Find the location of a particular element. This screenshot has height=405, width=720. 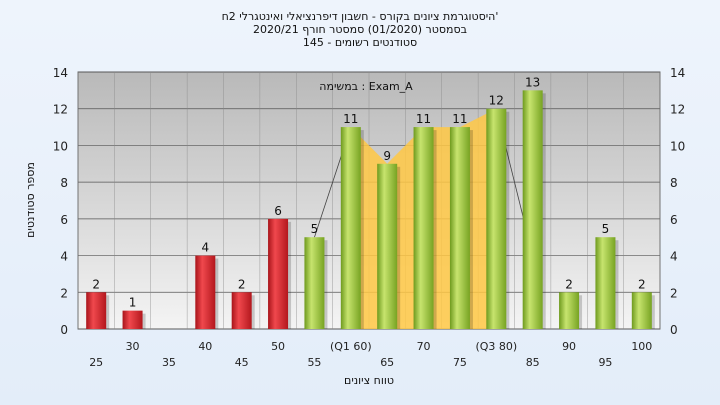

y-tick-label-left: 14 is located at coordinates (60, 73).